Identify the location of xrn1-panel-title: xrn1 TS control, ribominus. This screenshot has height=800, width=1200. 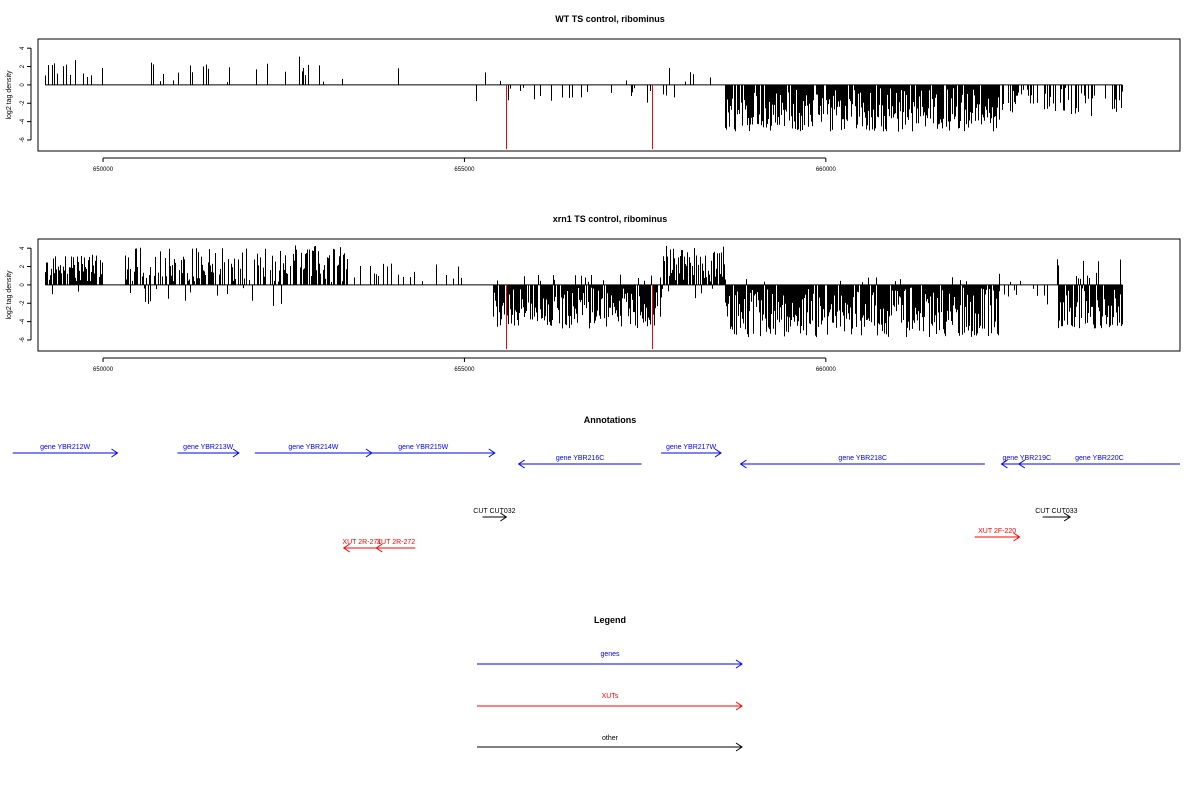
(610, 219).